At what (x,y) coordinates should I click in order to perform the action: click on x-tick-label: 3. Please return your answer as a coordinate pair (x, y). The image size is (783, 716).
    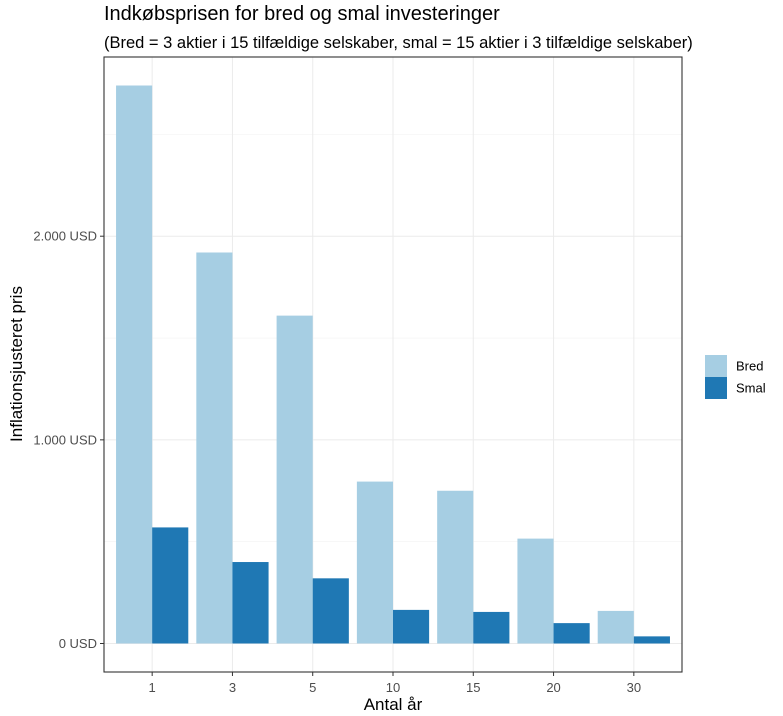
    Looking at the image, I should click on (232, 687).